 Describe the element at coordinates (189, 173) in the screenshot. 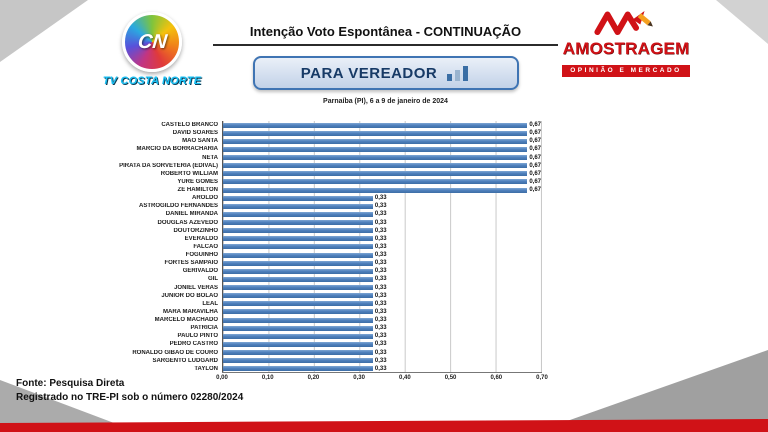

I see `candidate-label: ROBERTO WILLIAM` at that location.